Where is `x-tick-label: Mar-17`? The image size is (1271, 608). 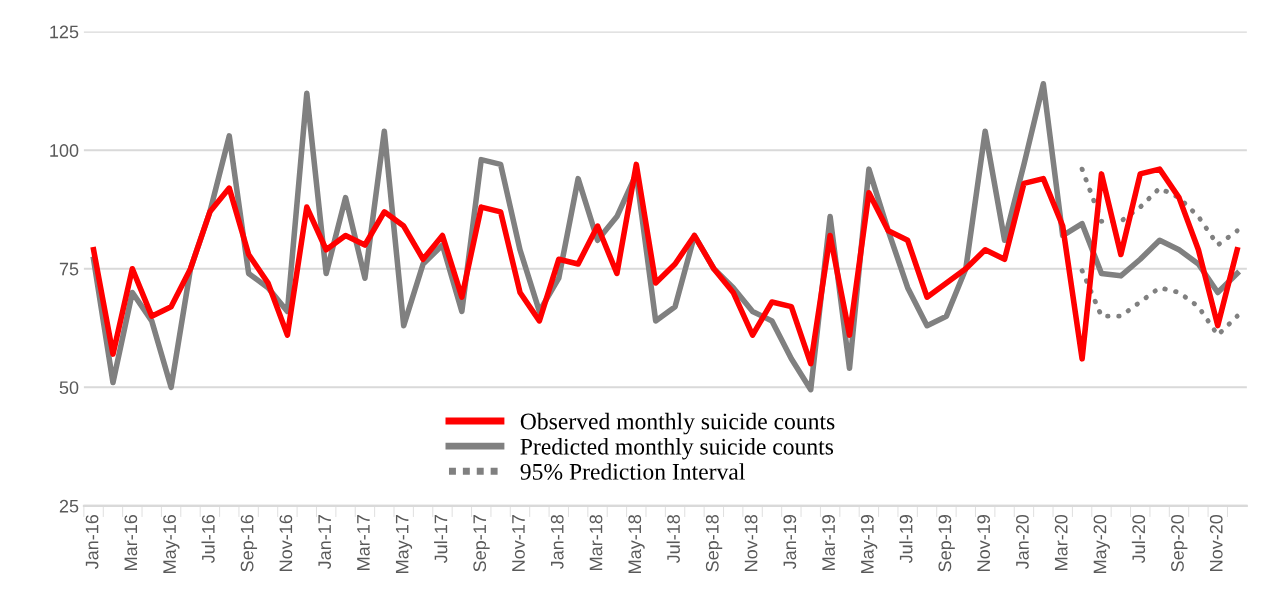 x-tick-label: Mar-17 is located at coordinates (363, 542).